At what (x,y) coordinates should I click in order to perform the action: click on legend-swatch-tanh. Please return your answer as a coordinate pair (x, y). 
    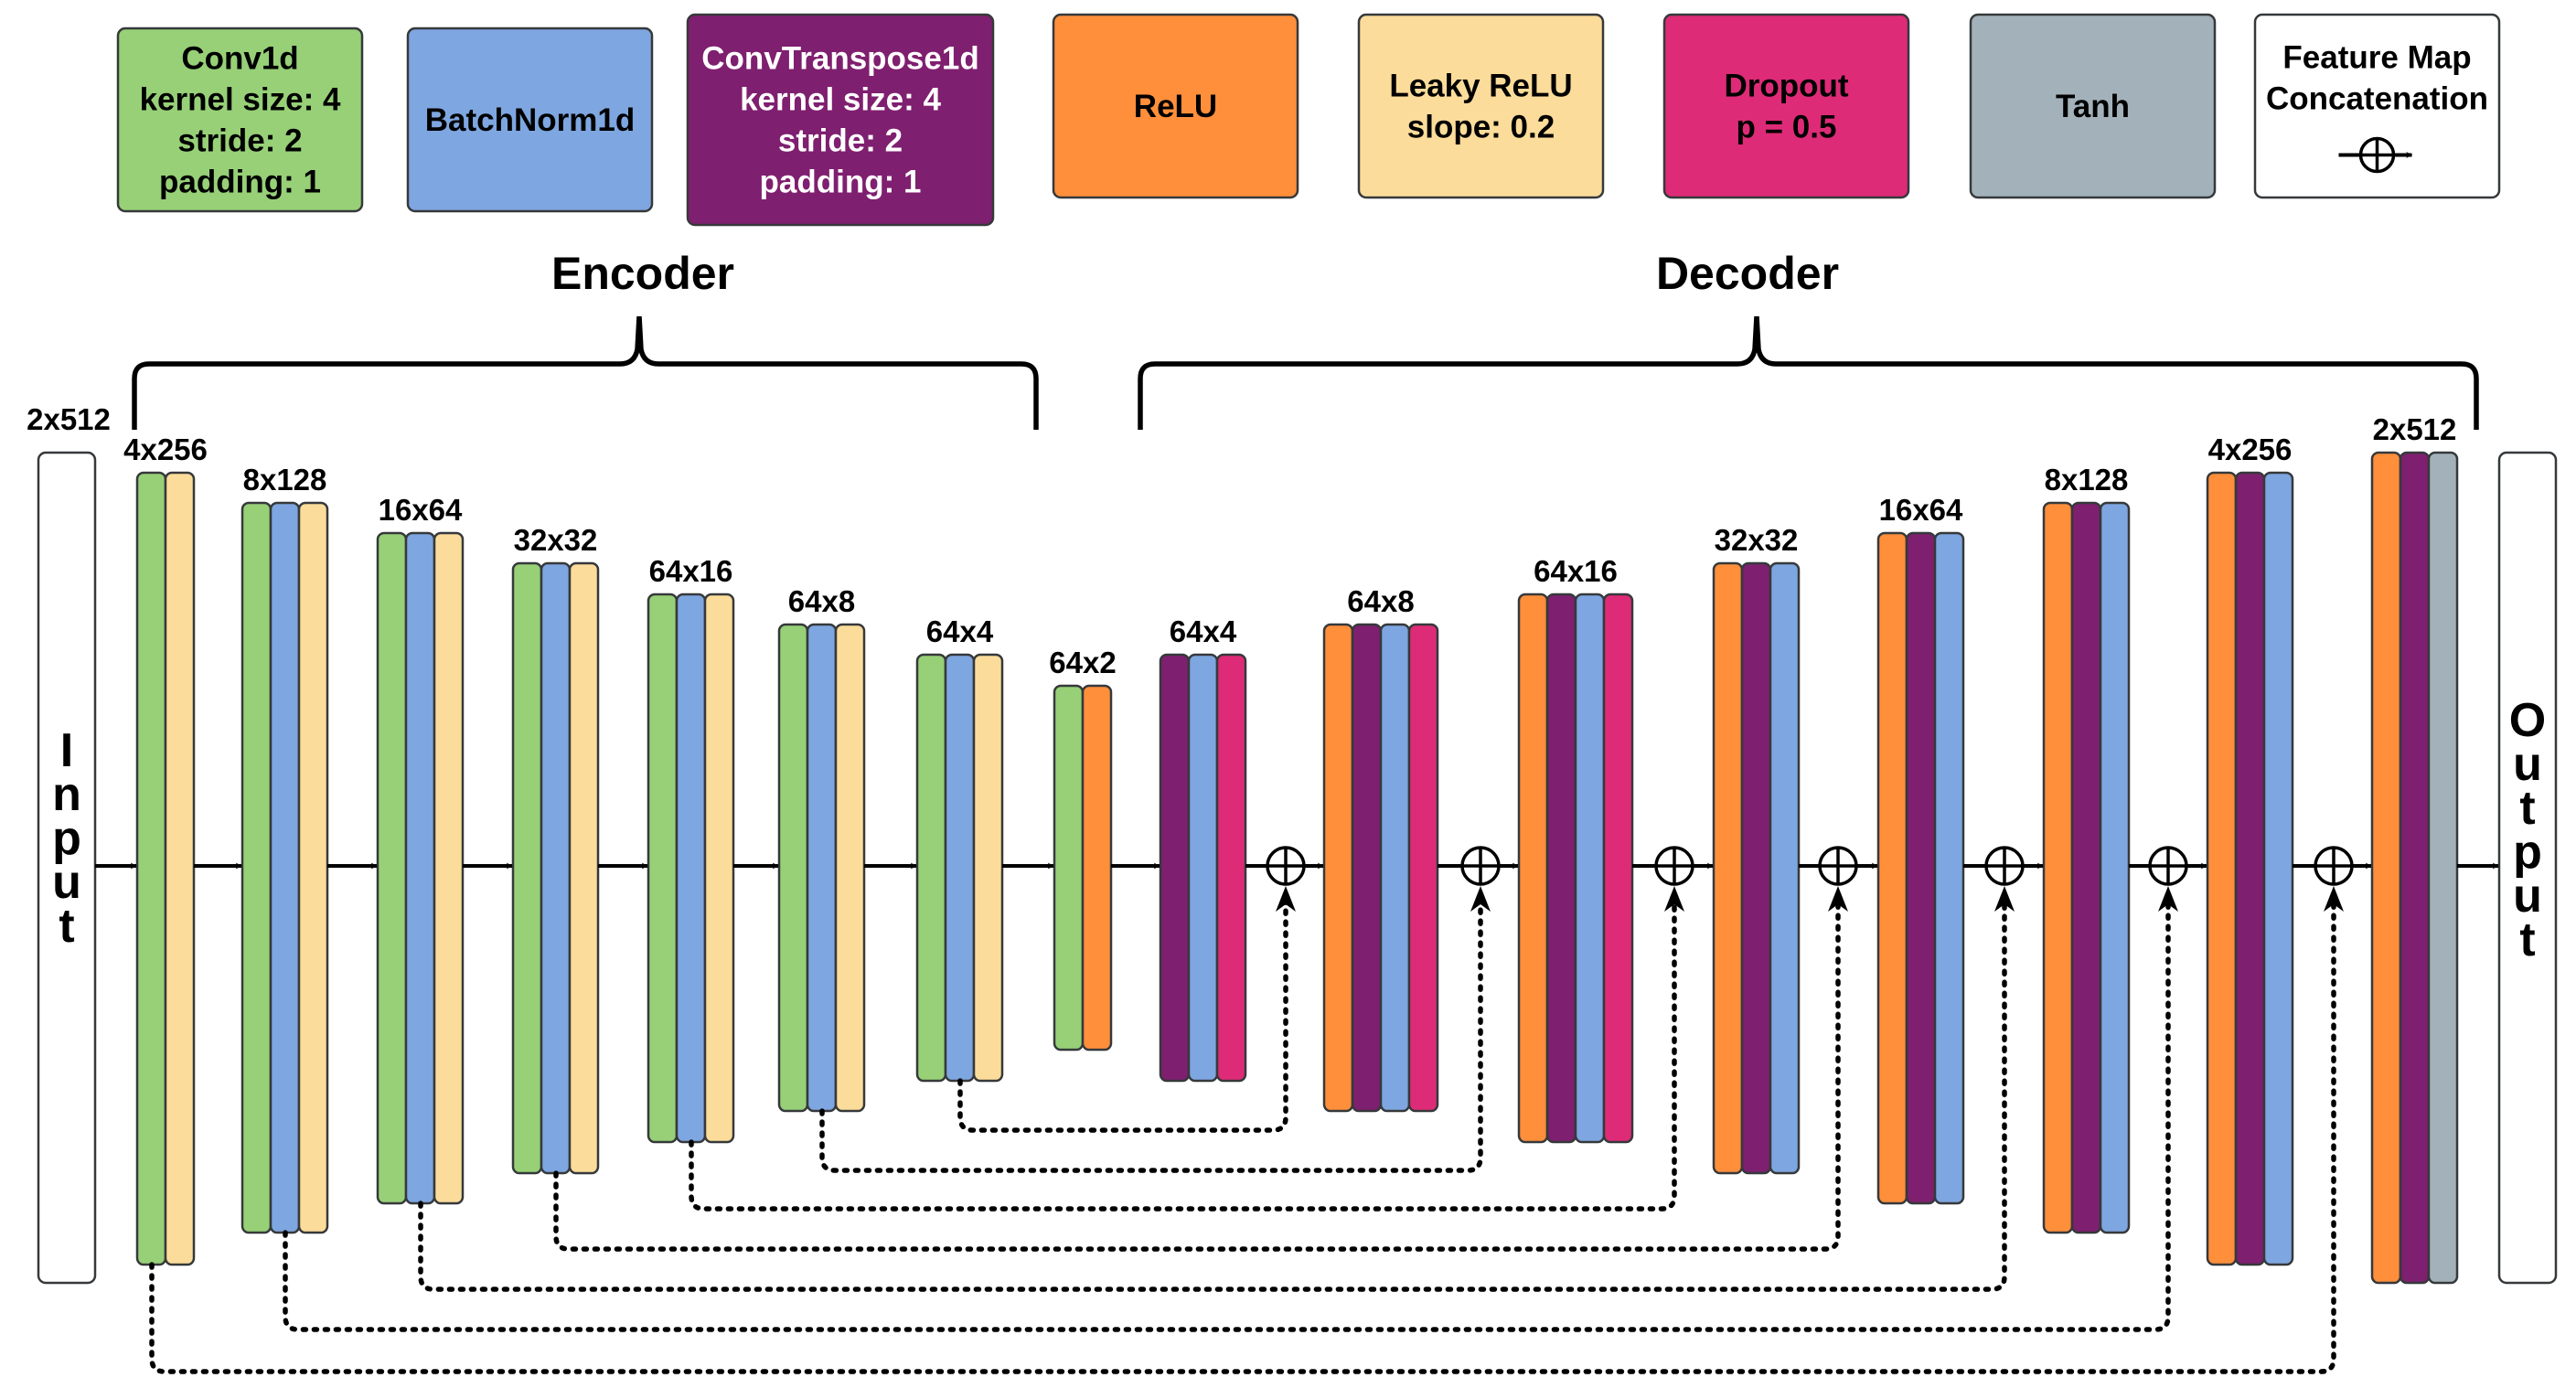
    Looking at the image, I should click on (2093, 106).